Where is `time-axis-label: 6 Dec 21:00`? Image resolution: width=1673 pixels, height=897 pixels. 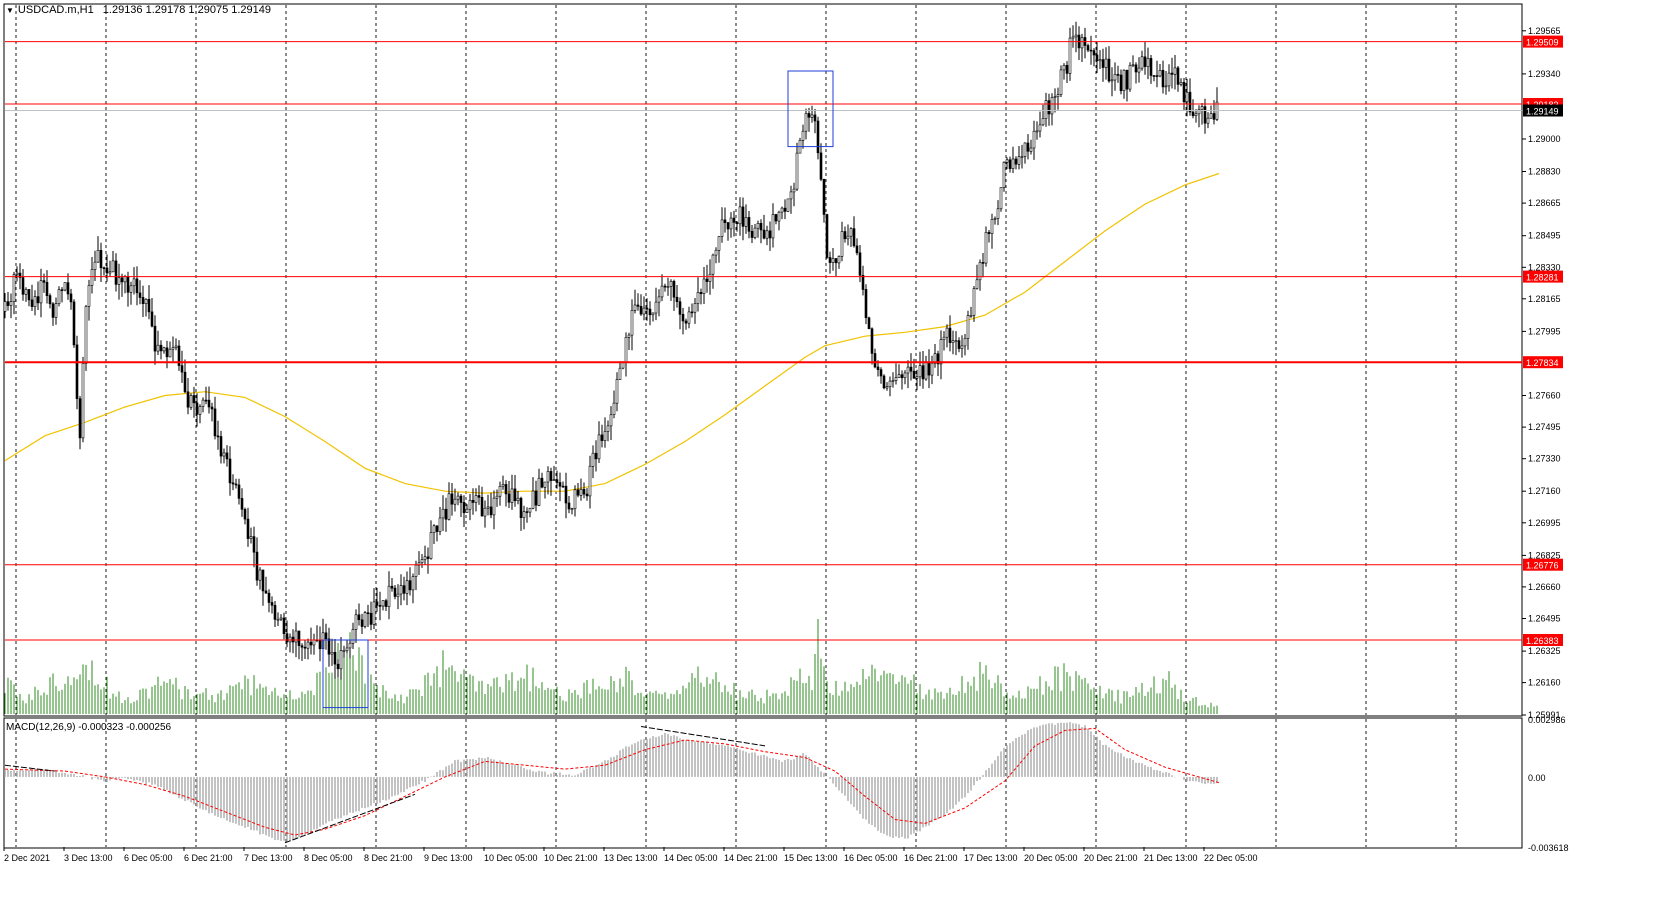
time-axis-label: 6 Dec 21:00 is located at coordinates (208, 858).